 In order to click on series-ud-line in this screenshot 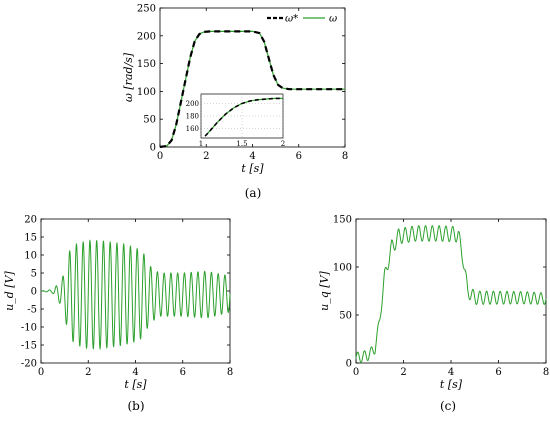, I will do `click(136, 295)`.